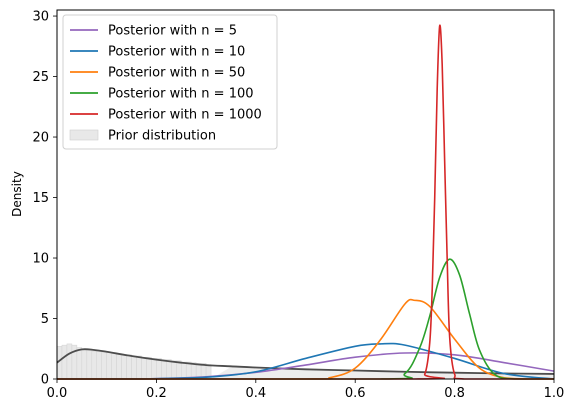  What do you see at coordinates (185, 115) in the screenshot?
I see `legend-label: Posterior with n = 1000` at bounding box center [185, 115].